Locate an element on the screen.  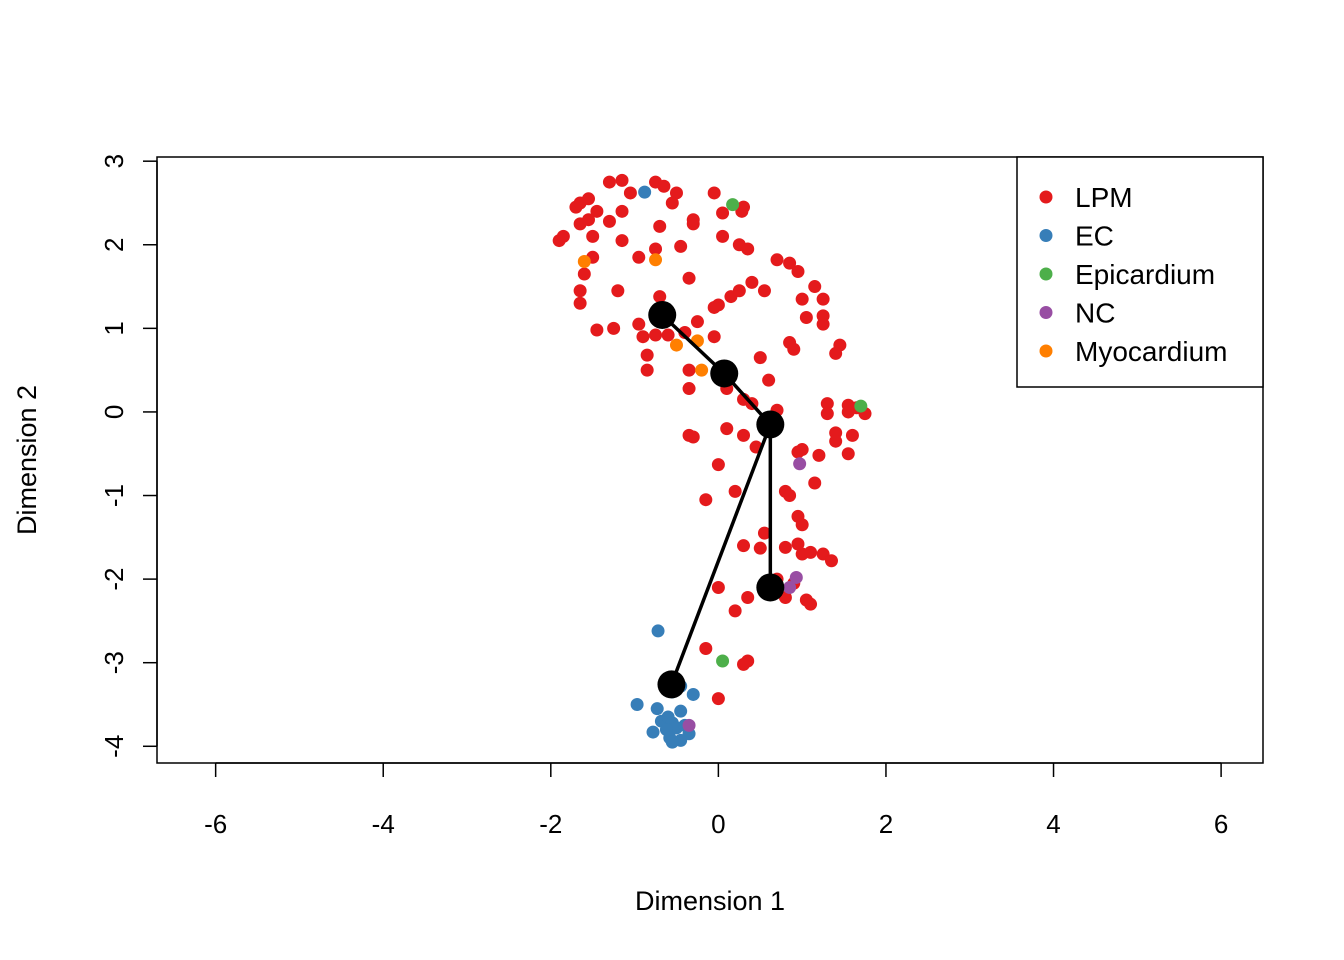
legend-label-epicardium: Epicardium is located at coordinates (1145, 274).